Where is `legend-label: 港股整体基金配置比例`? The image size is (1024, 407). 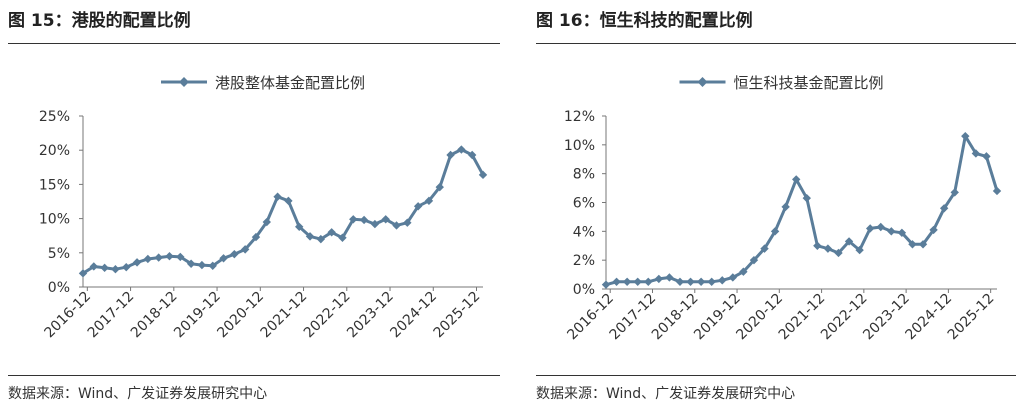
legend-label: 港股整体基金配置比例 is located at coordinates (290, 83).